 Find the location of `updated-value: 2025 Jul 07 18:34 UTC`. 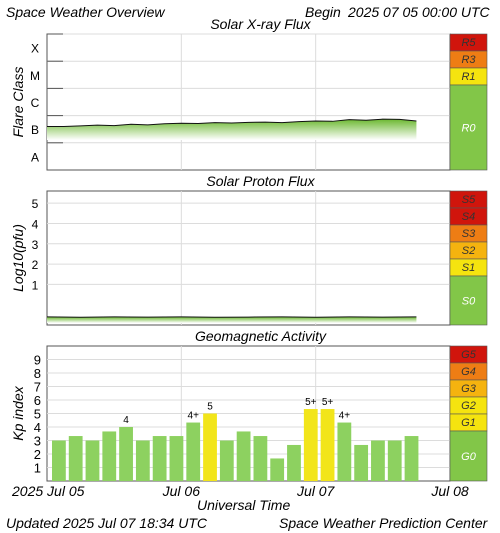

updated-value: 2025 Jul 07 18:34 UTC is located at coordinates (135, 523).